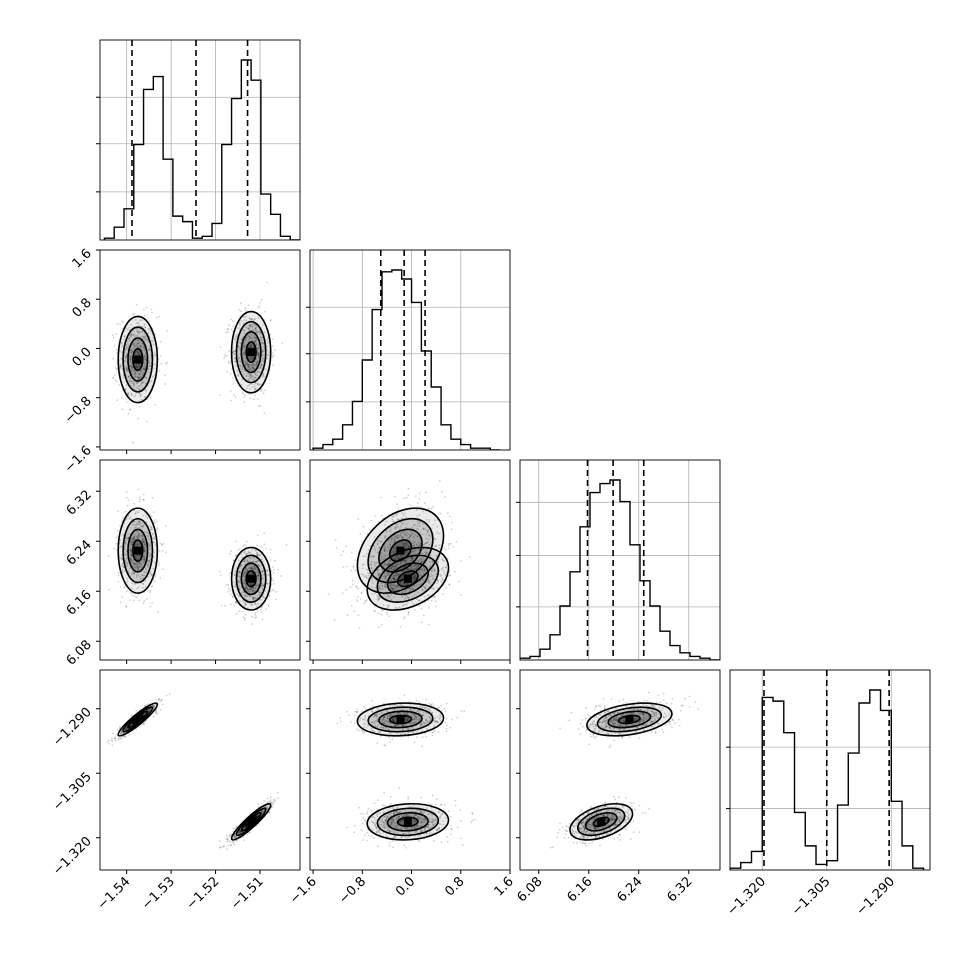 This screenshot has height=970, width=970. I want to click on x-tick-label: 6.32, so click(679, 889).